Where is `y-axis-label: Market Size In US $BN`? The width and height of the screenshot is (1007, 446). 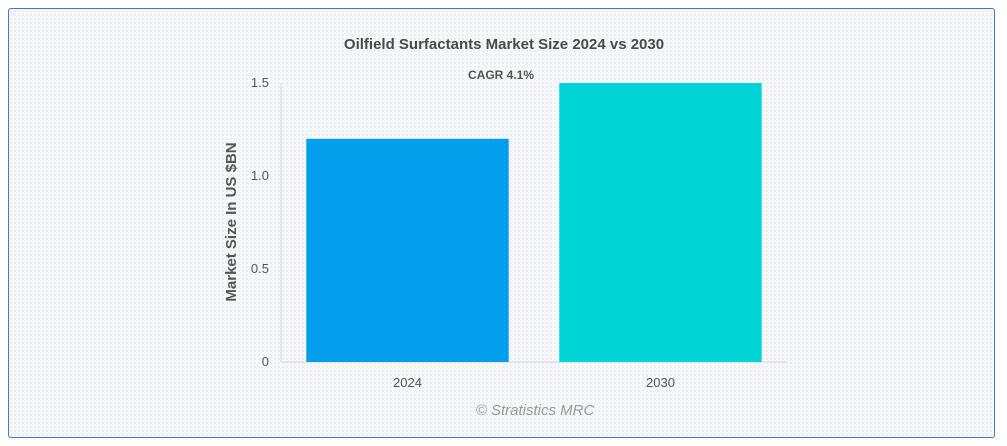 y-axis-label: Market Size In US $BN is located at coordinates (231, 221).